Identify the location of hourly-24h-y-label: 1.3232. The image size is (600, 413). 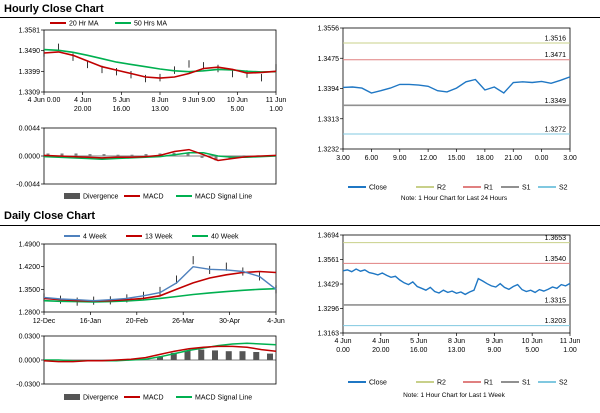
(329, 150).